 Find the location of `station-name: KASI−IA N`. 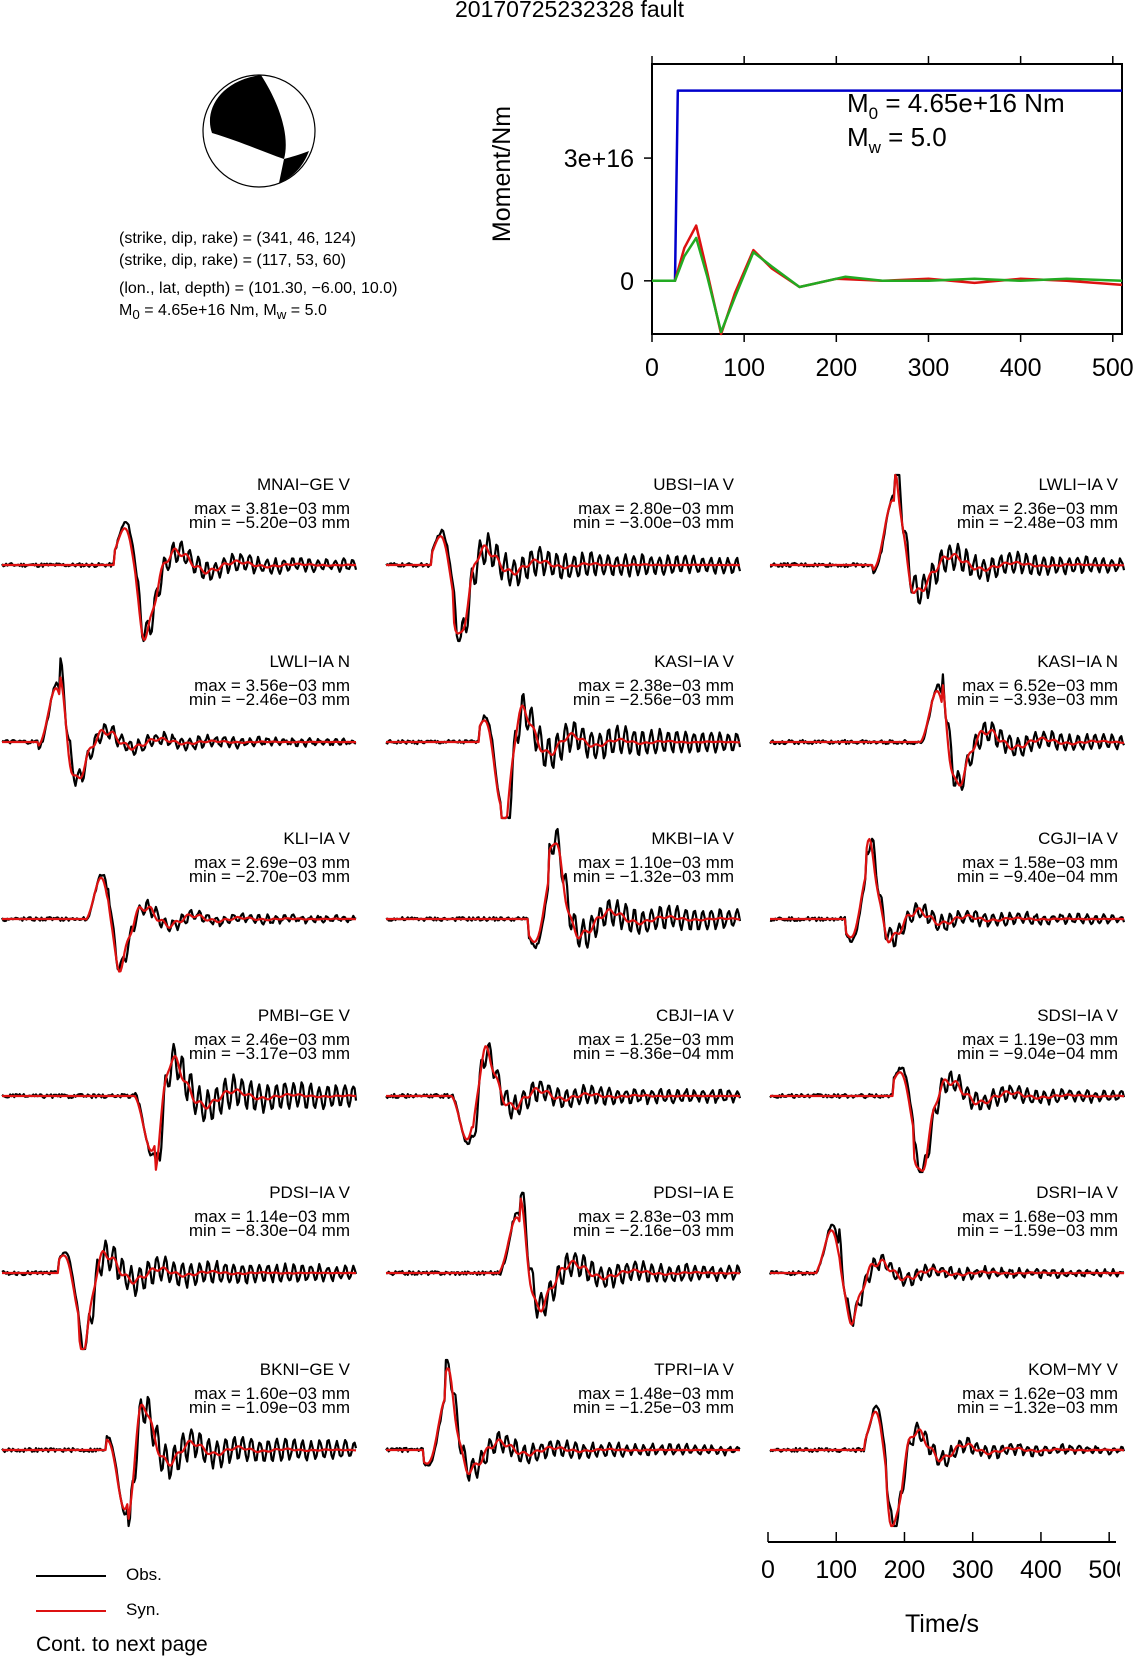

station-name: KASI−IA N is located at coordinates (1077, 661).